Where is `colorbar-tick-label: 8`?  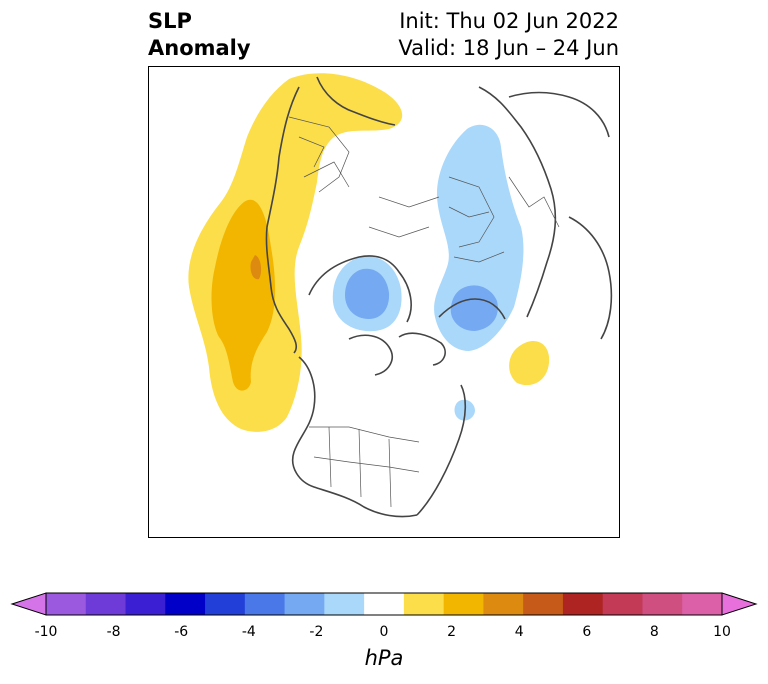 colorbar-tick-label: 8 is located at coordinates (654, 632).